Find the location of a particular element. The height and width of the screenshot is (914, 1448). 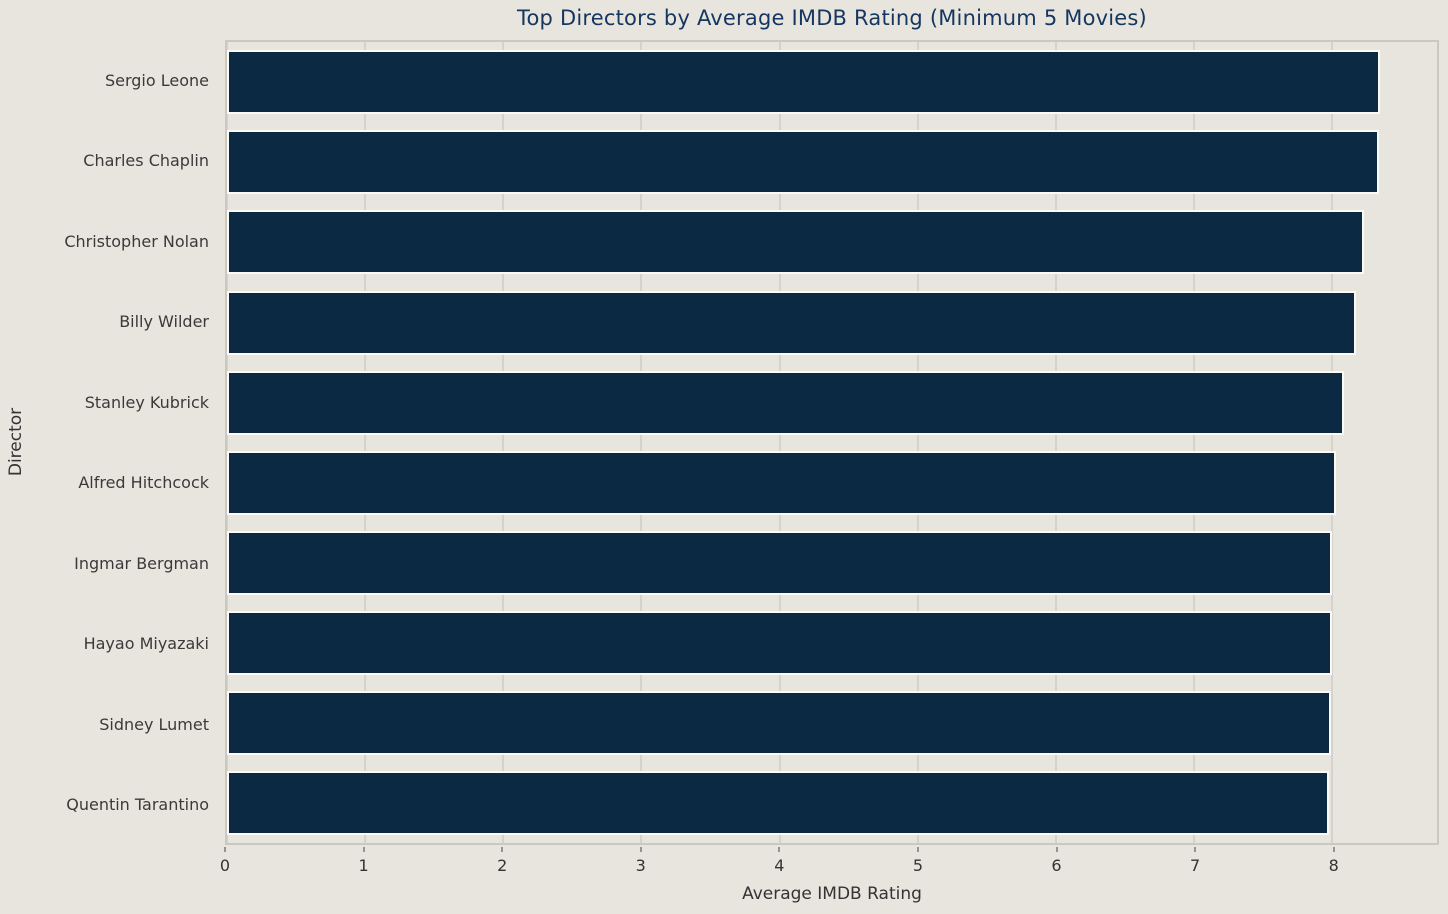

x-tick-label: 1 is located at coordinates (363, 865).